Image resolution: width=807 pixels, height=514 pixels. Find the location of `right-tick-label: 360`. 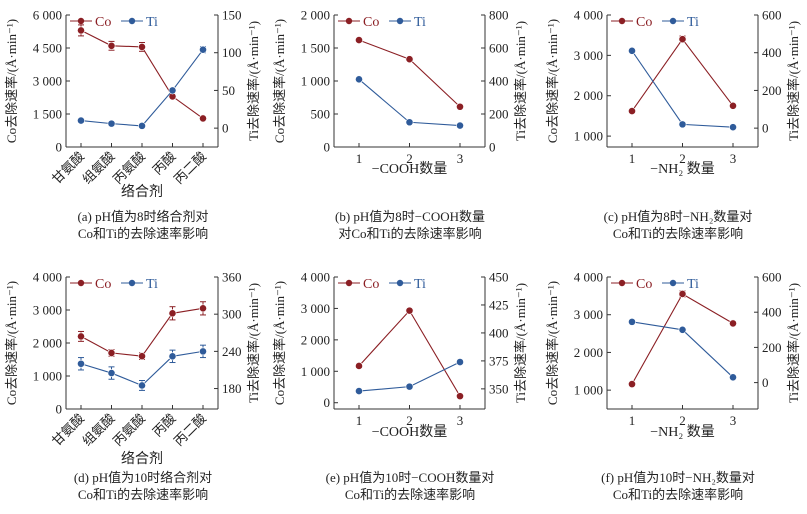

right-tick-label: 360 is located at coordinates (232, 277).